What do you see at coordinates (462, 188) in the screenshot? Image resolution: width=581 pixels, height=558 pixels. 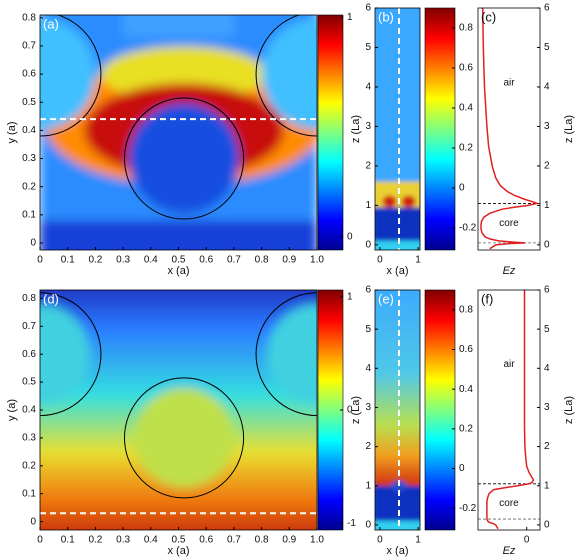 I see `colorbar-tick-label: 0` at bounding box center [462, 188].